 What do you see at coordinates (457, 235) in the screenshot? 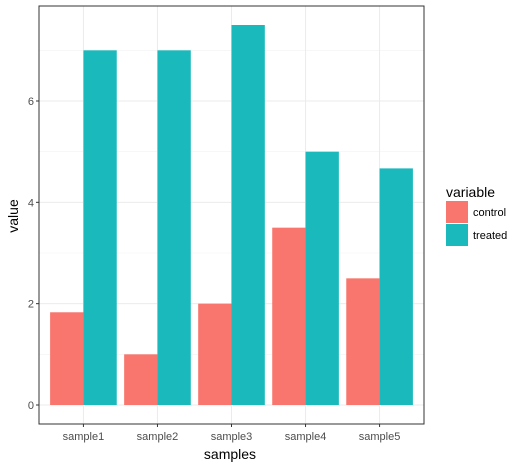
I see `legend-key-treated` at bounding box center [457, 235].